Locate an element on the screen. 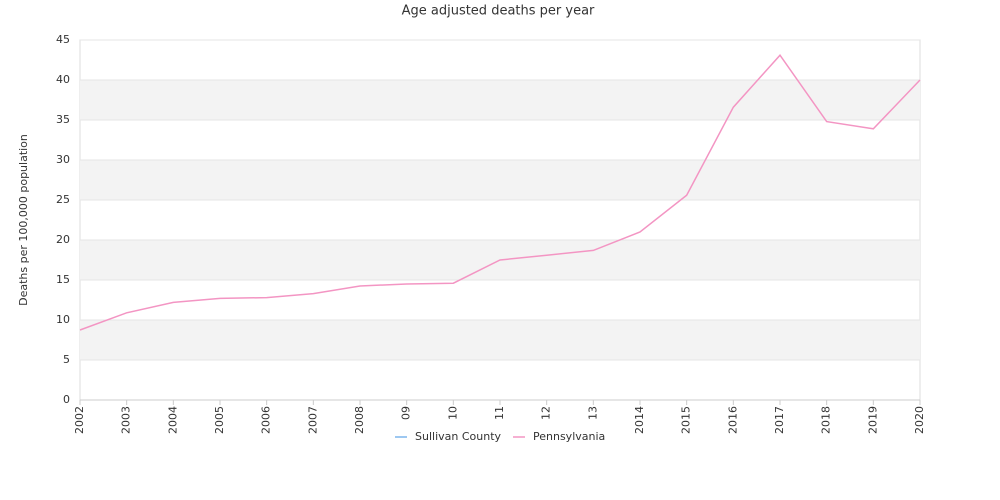 This screenshot has width=1000, height=500. y-tick-label: 35 is located at coordinates (63, 119).